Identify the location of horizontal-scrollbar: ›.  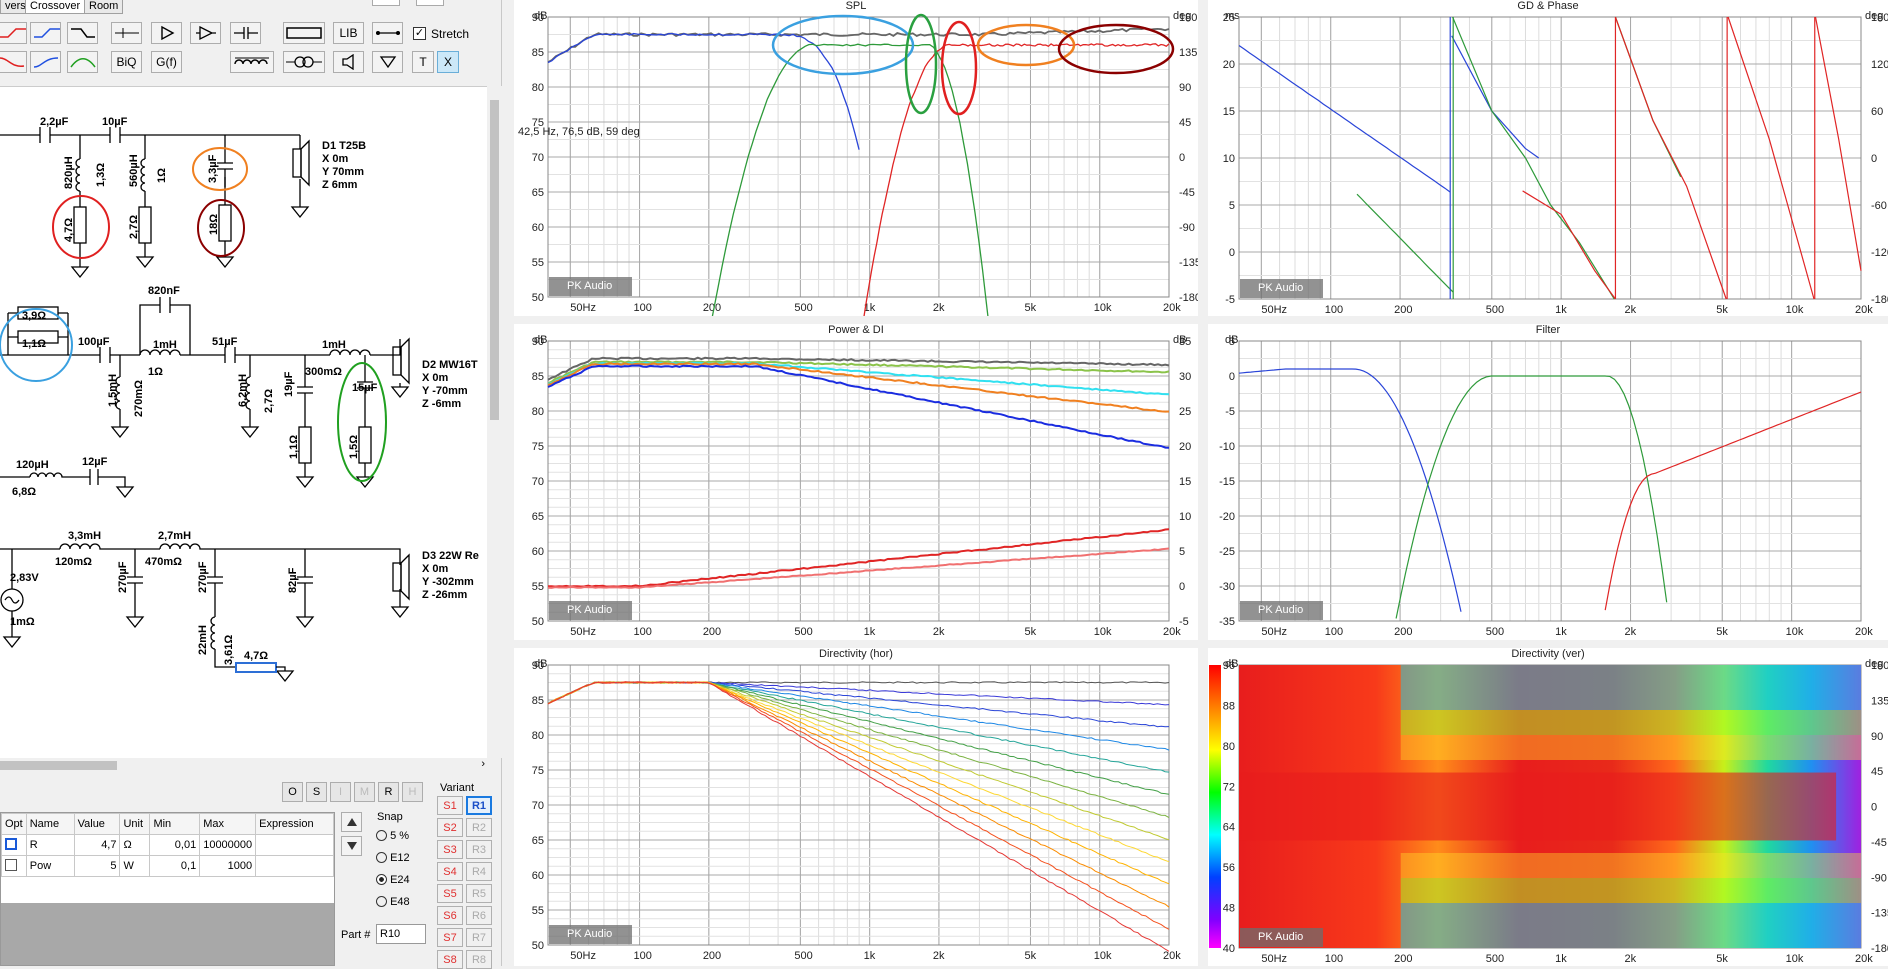
(243, 765).